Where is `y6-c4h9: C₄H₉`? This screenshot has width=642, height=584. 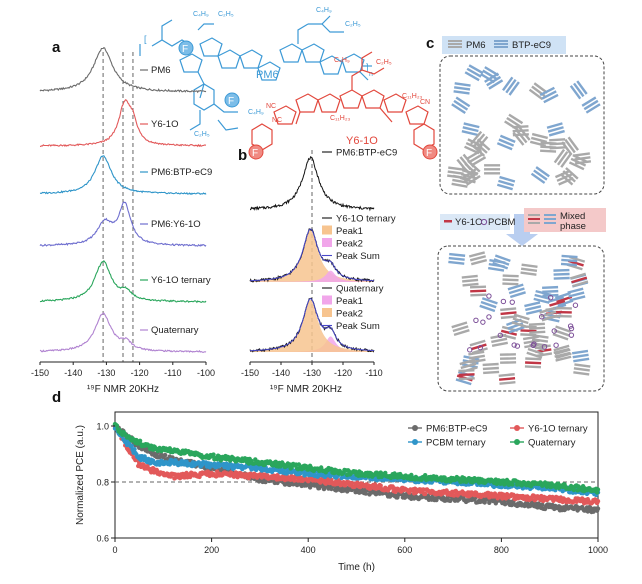
y6-c4h9: C₄H₉ is located at coordinates (342, 60).